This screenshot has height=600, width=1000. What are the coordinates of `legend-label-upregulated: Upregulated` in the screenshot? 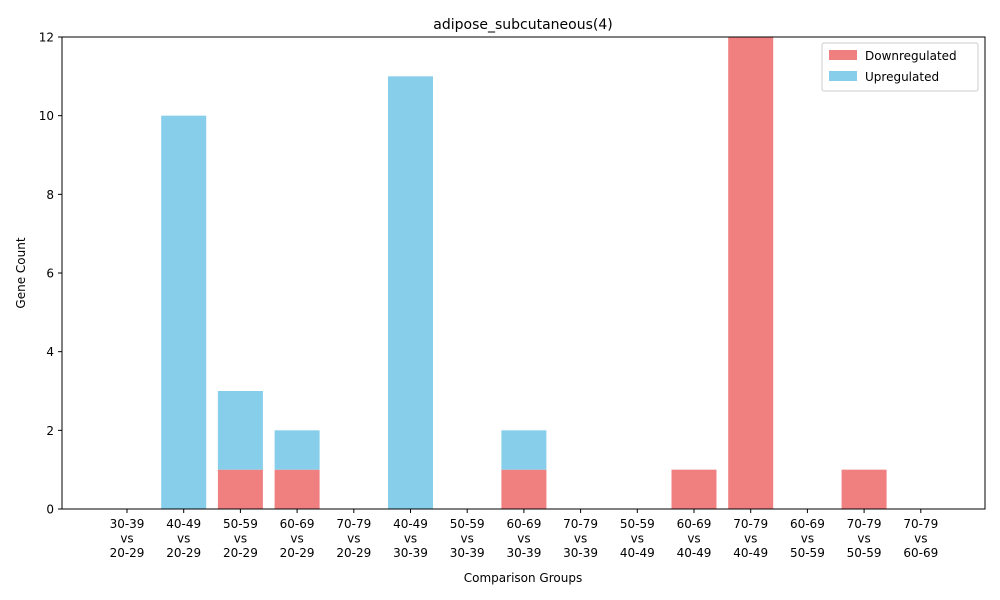 It's located at (902, 77).